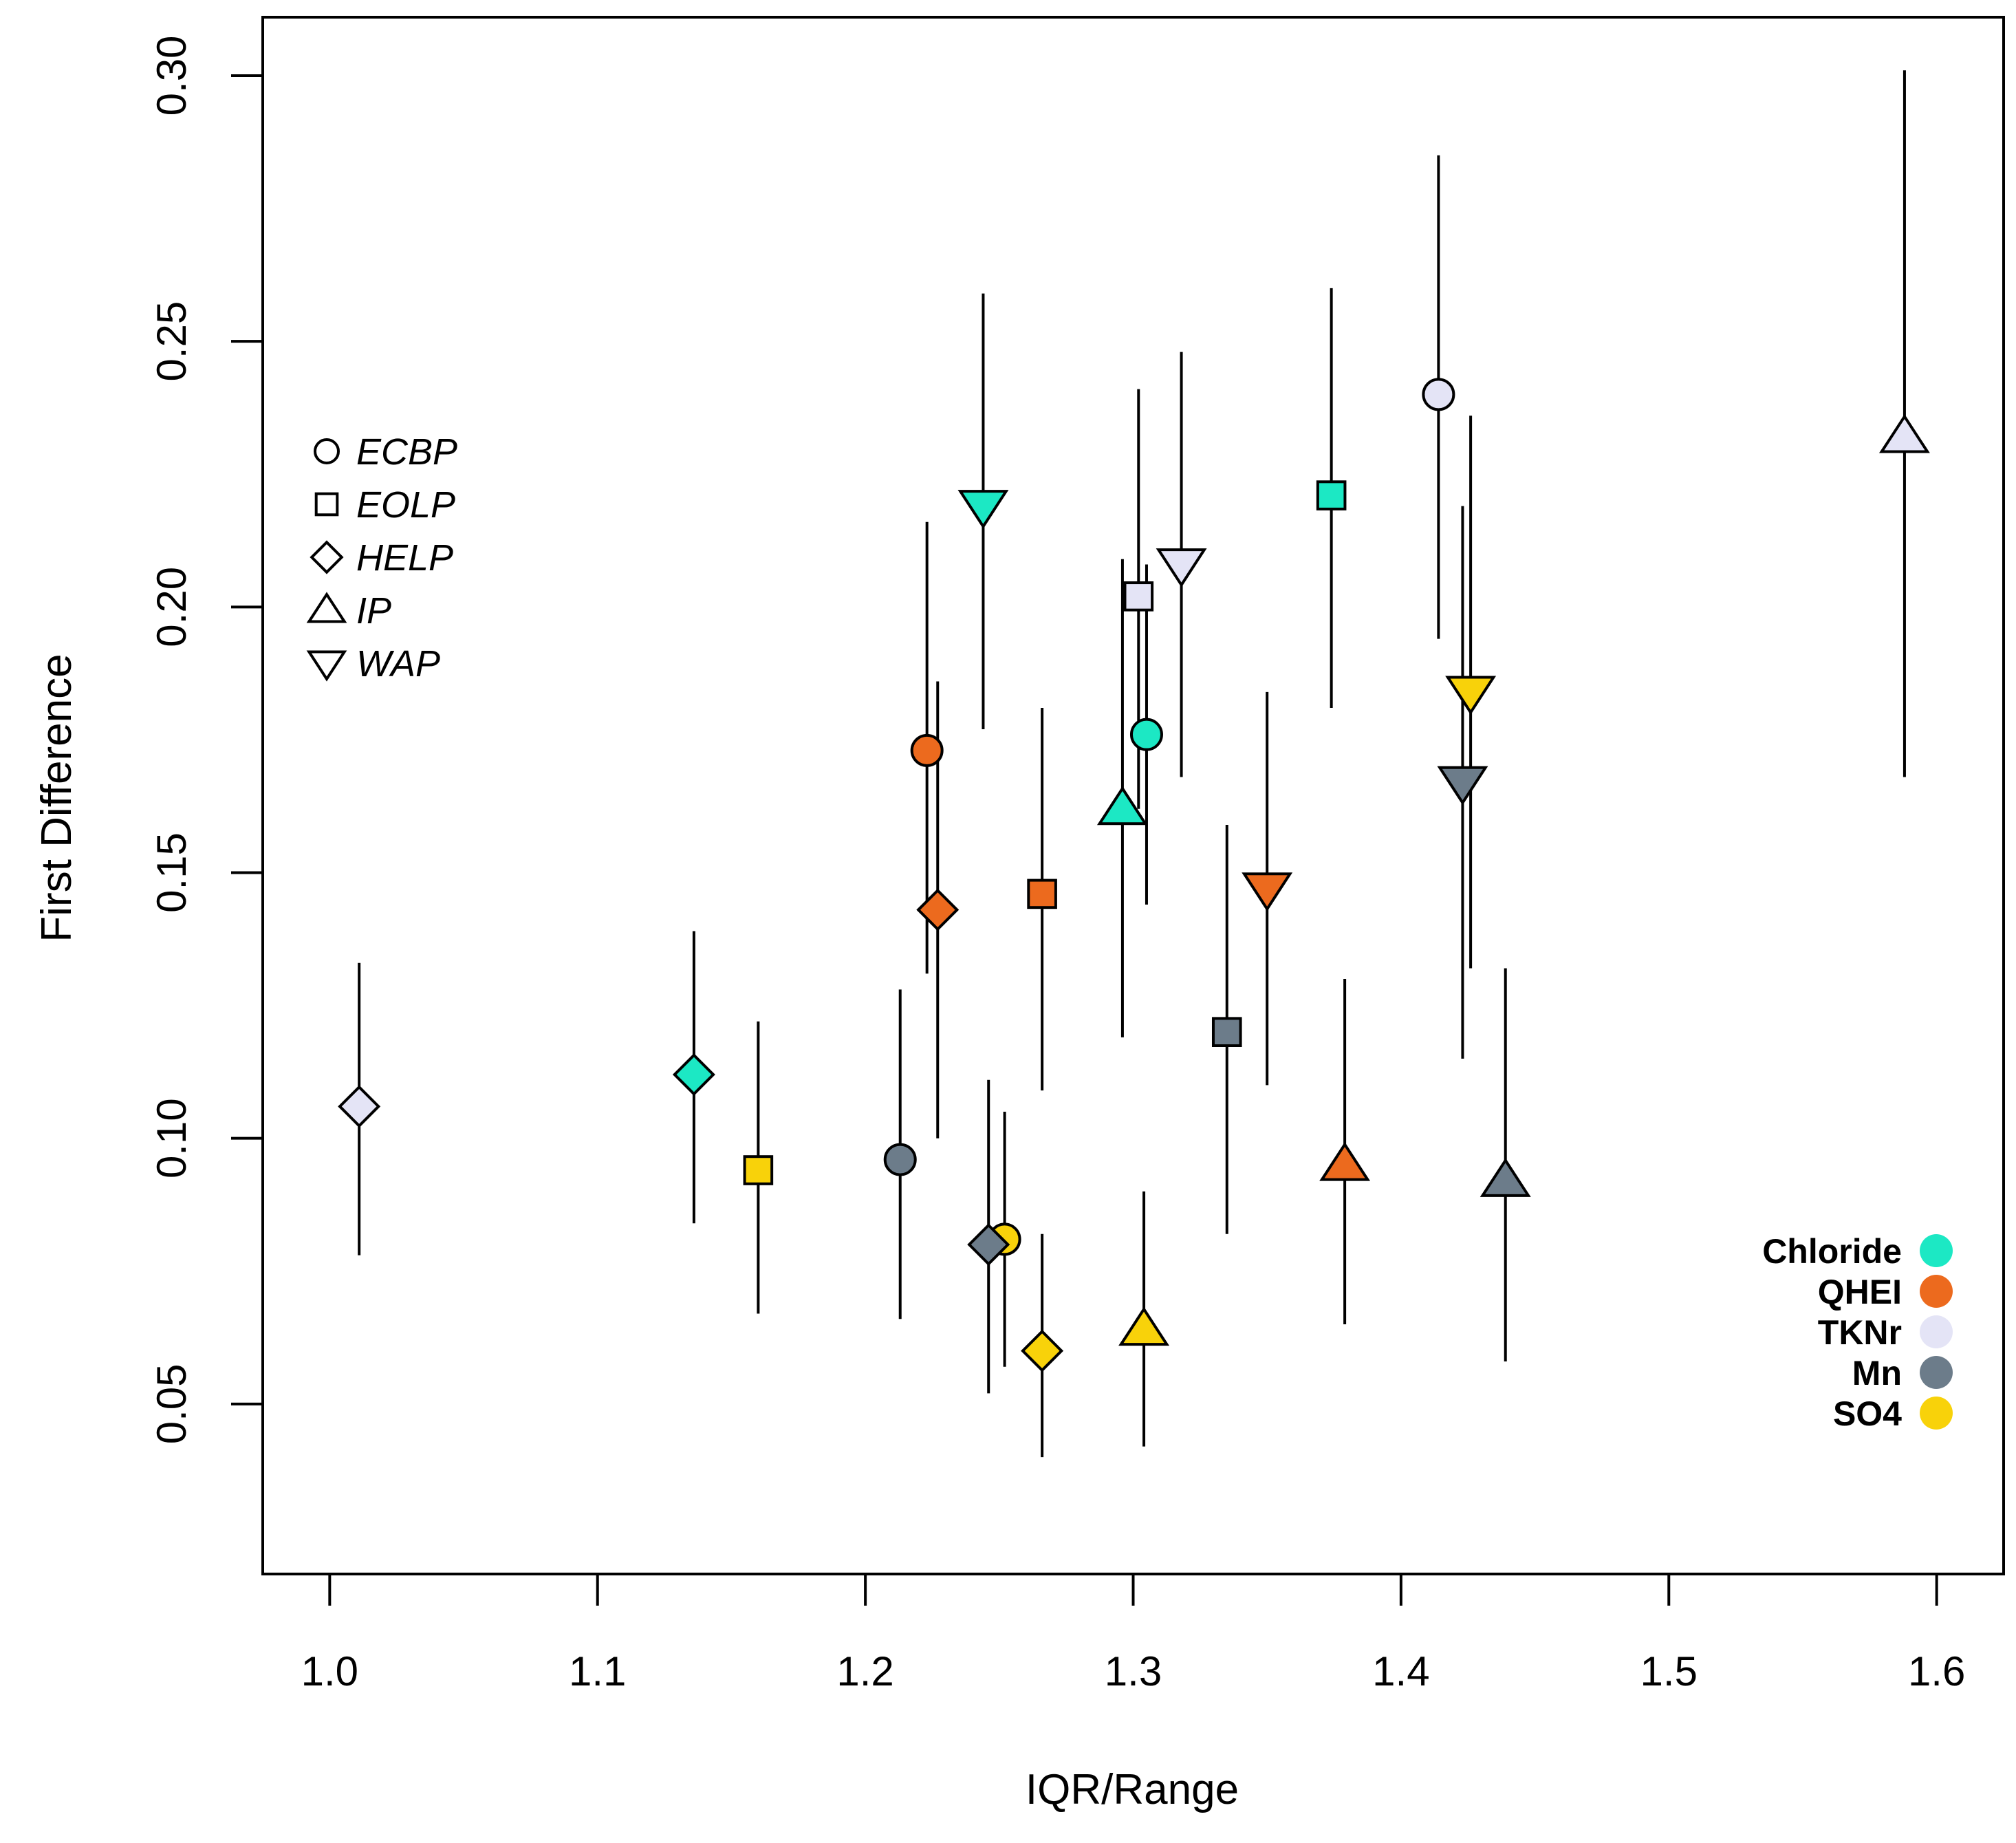 This screenshot has height=1843, width=2016. What do you see at coordinates (172, 872) in the screenshot?
I see `y-tick-label: 0.15` at bounding box center [172, 872].